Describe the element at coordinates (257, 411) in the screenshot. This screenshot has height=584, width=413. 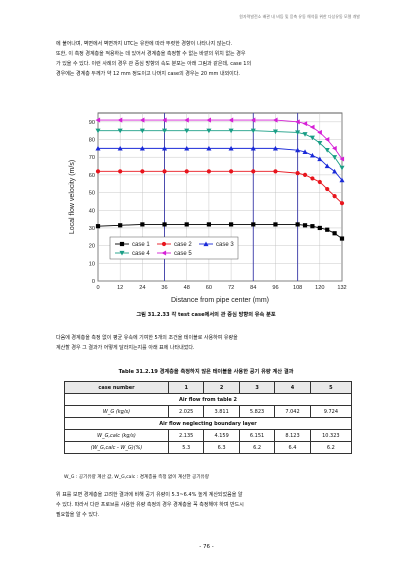
I see `table-cell: 5.823` at that location.